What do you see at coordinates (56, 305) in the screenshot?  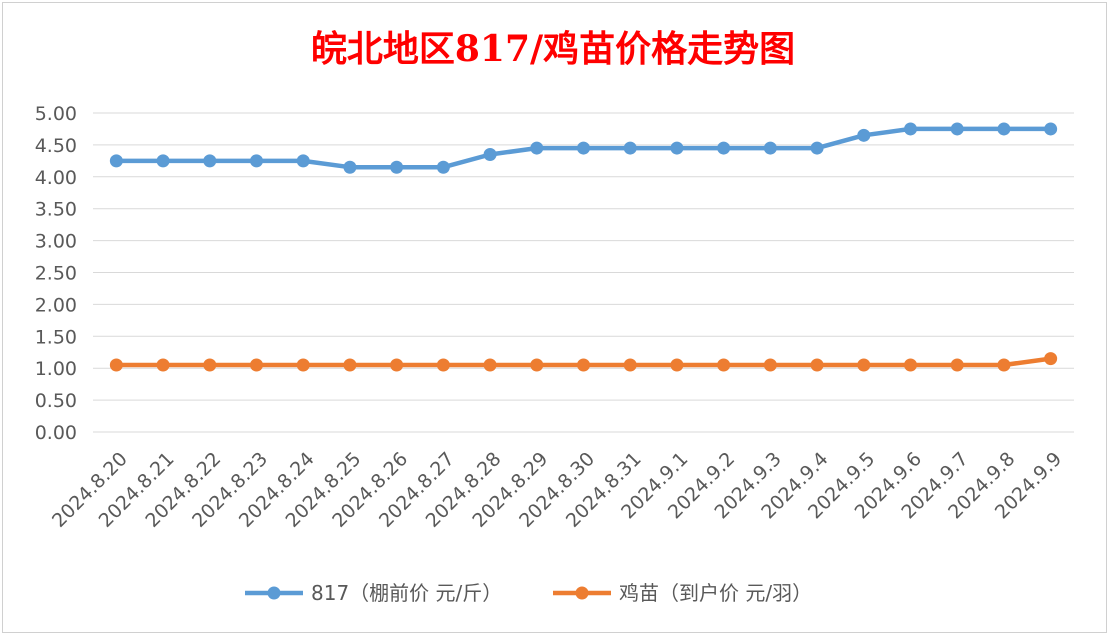 I see `y-tick-label: 2.00` at bounding box center [56, 305].